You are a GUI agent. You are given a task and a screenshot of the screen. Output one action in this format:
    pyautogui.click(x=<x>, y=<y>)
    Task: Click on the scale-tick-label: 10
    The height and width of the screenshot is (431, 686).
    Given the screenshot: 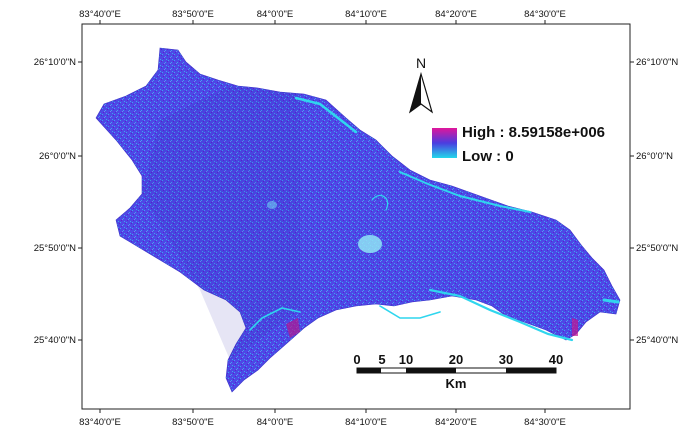 What is the action you would take?
    pyautogui.click(x=406, y=359)
    